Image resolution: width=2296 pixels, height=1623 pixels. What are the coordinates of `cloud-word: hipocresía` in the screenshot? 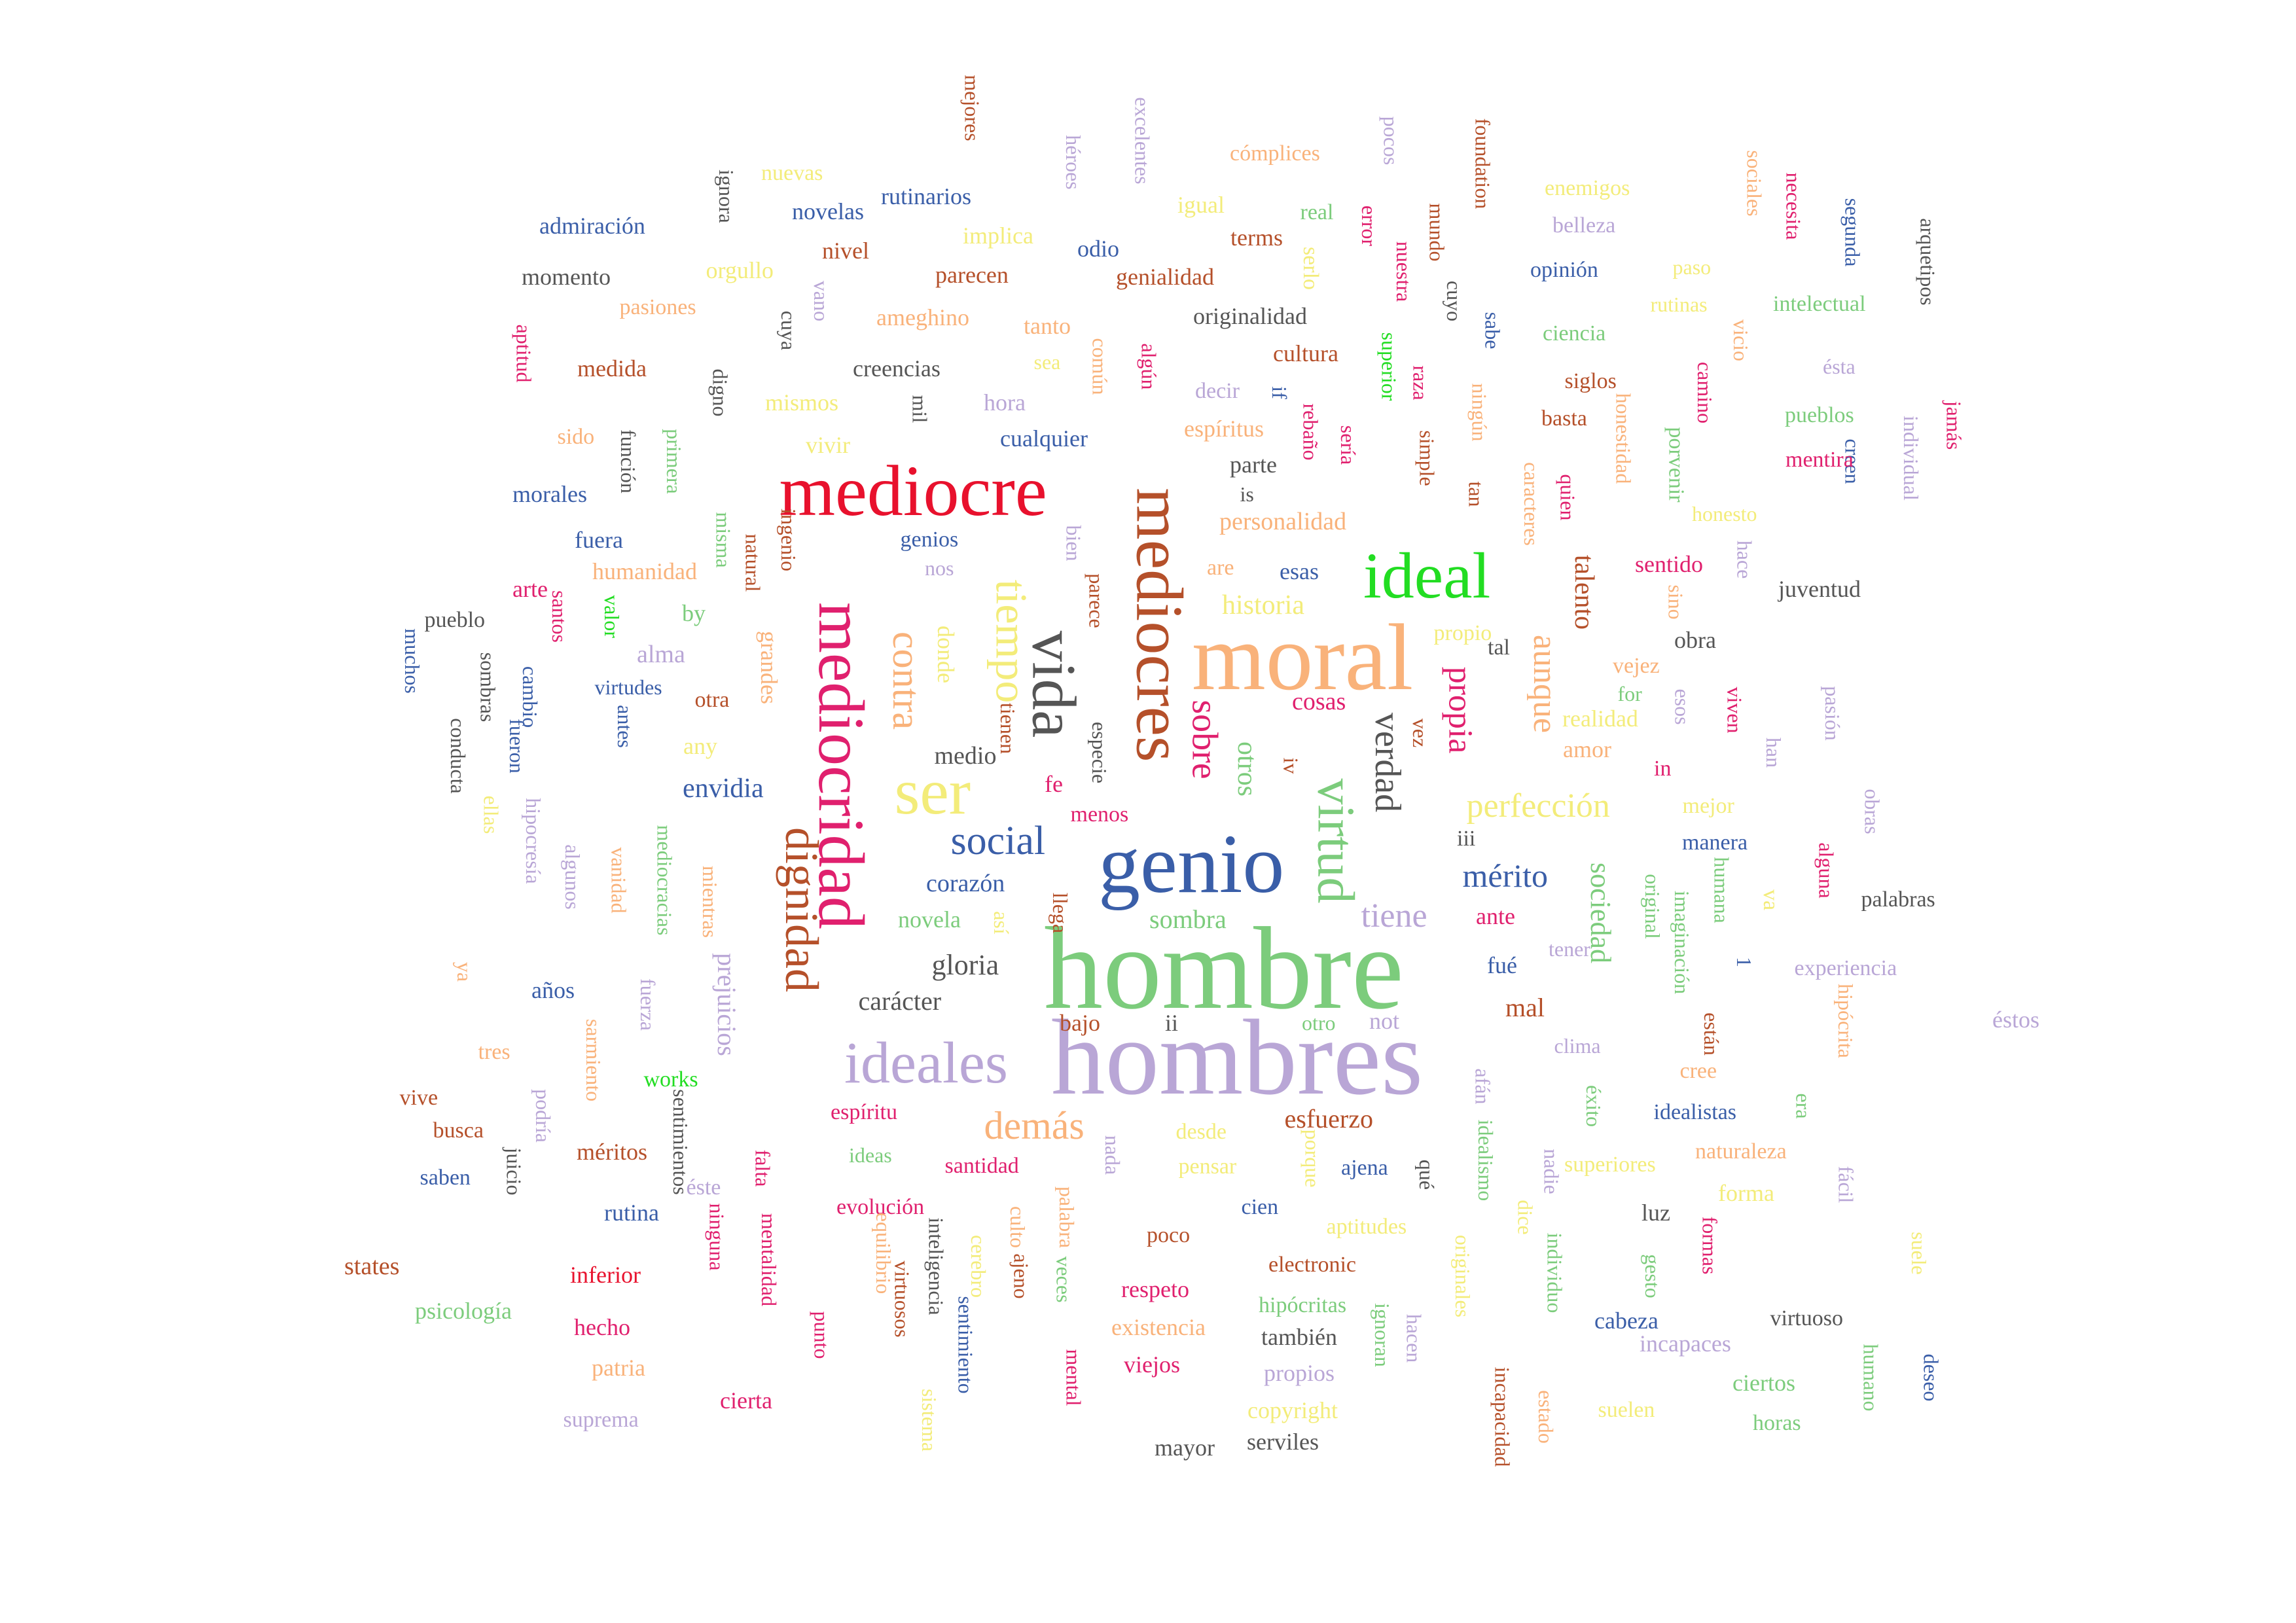 It's located at (533, 841).